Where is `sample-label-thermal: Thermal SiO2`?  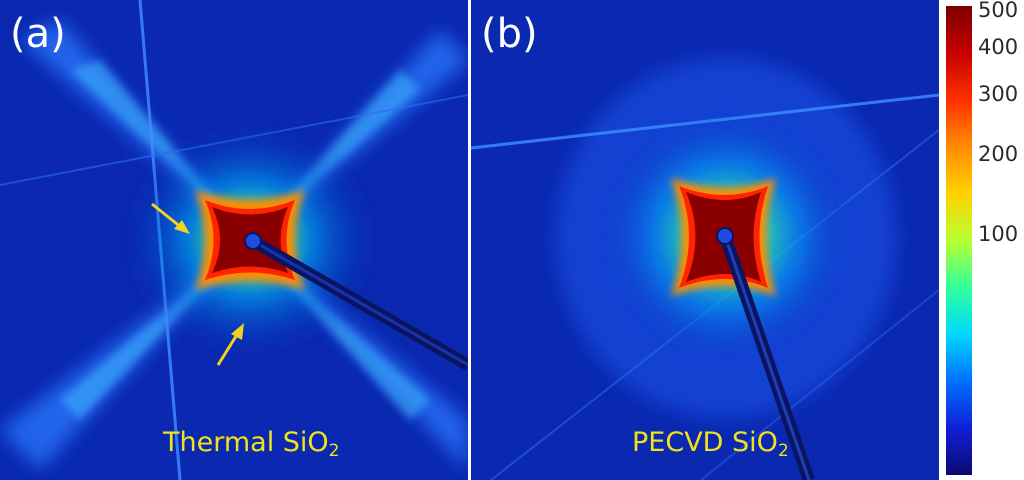 sample-label-thermal: Thermal SiO2 is located at coordinates (251, 444).